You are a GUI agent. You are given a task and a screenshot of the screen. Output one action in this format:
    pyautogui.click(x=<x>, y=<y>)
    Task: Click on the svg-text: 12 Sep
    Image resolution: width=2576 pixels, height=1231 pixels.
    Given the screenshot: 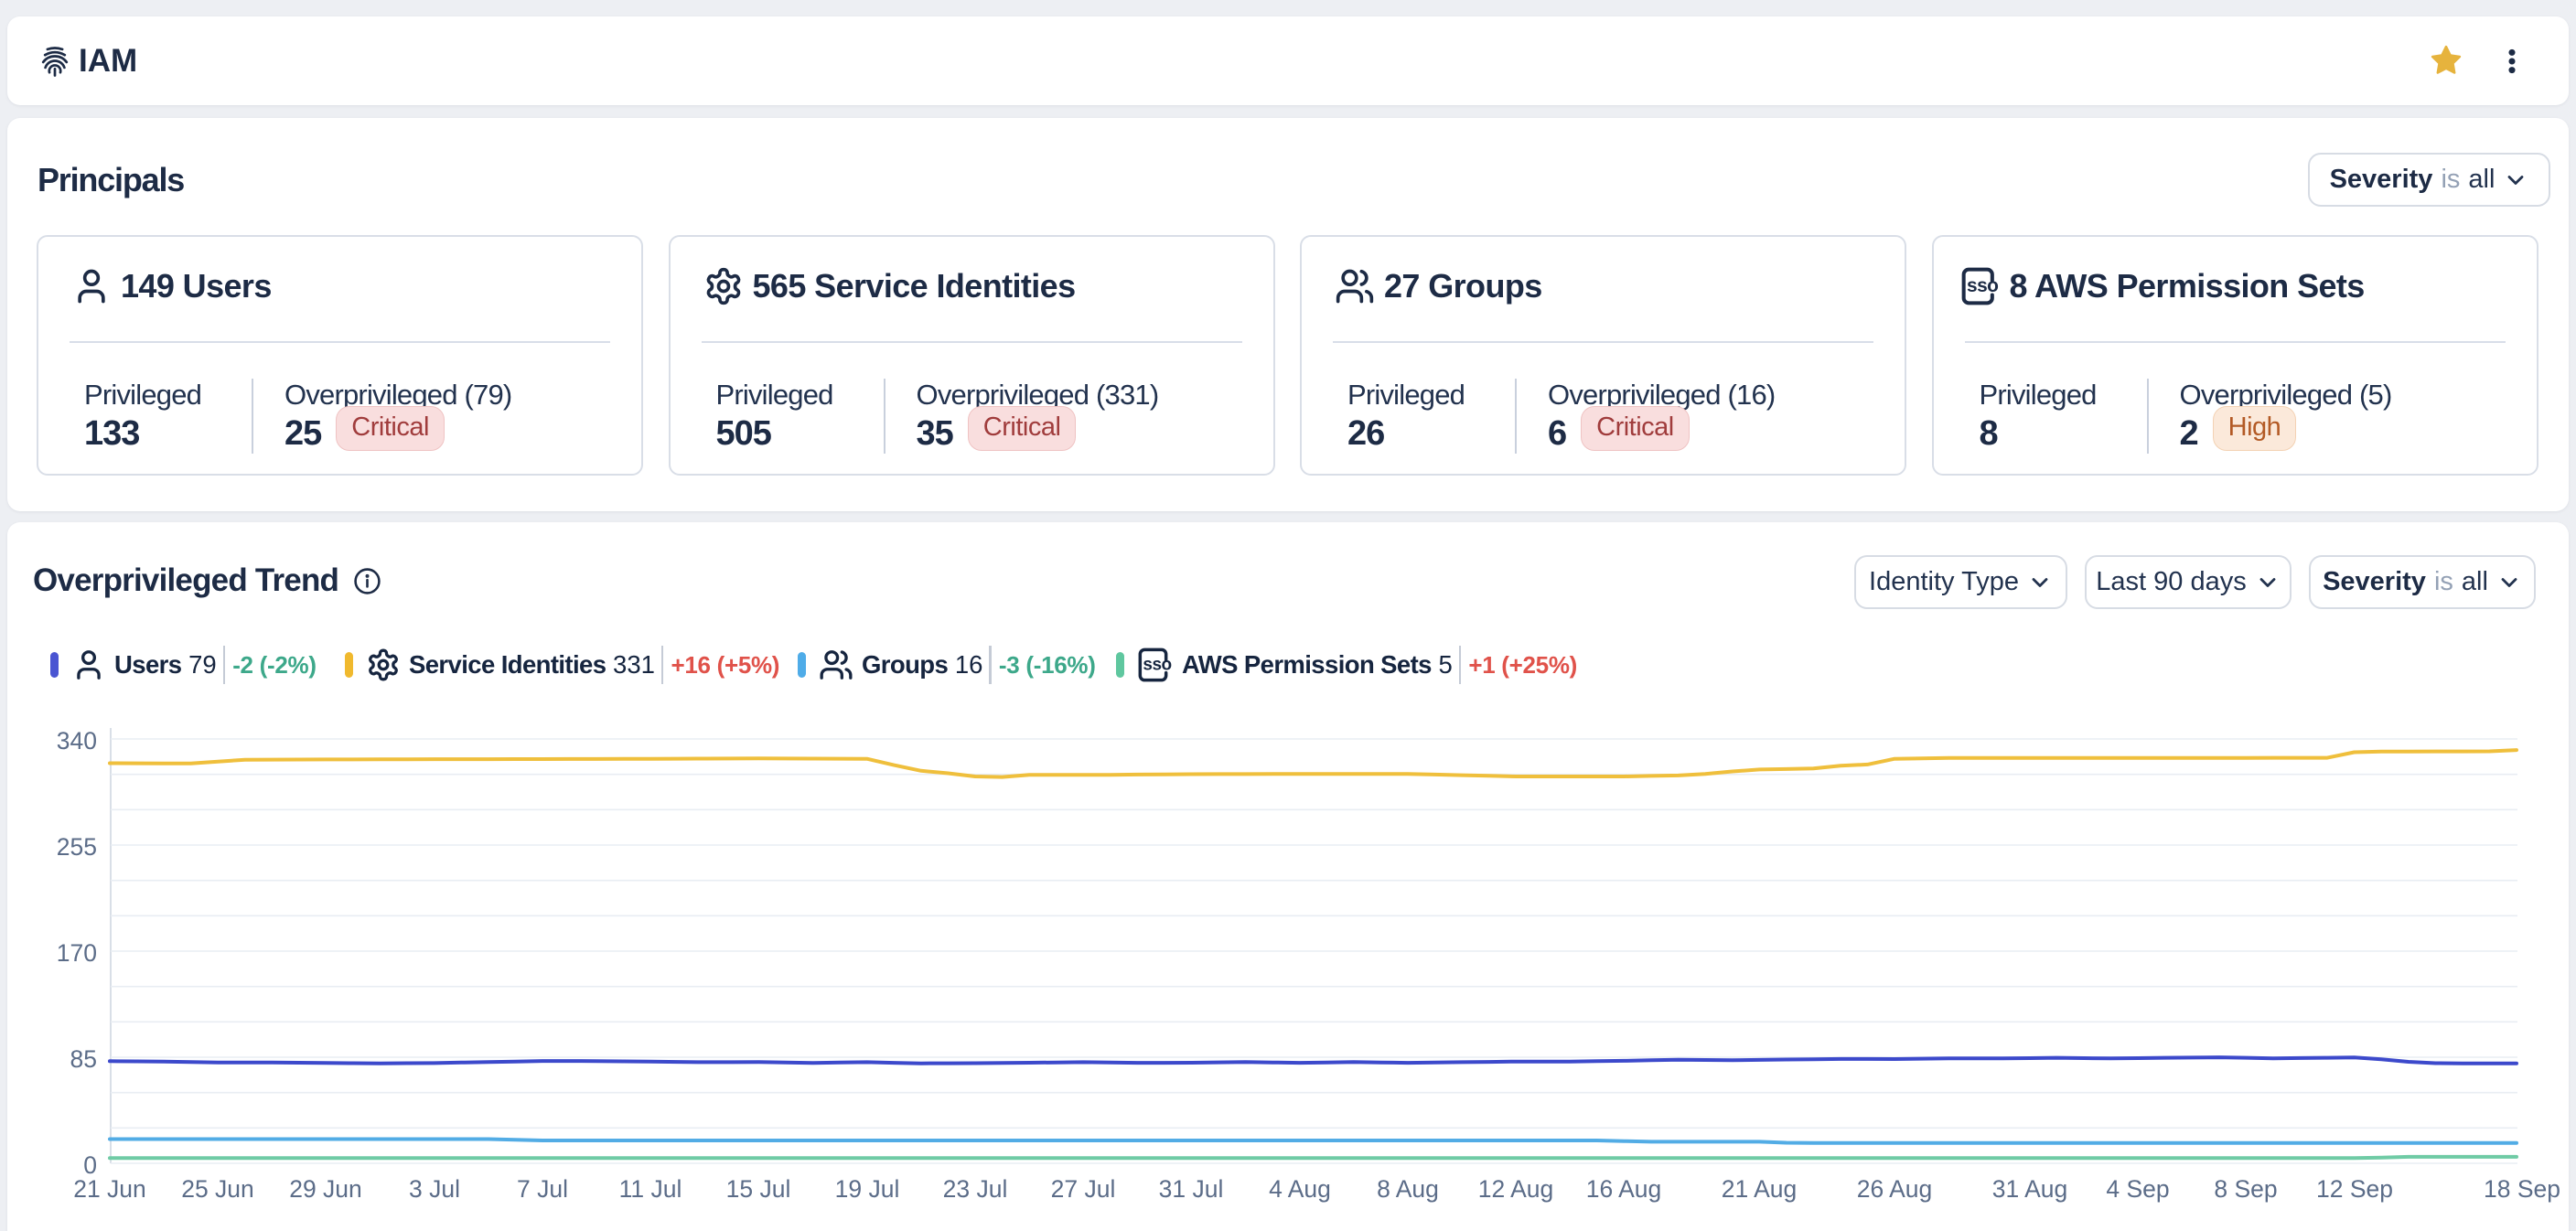 What is the action you would take?
    pyautogui.click(x=2354, y=1189)
    